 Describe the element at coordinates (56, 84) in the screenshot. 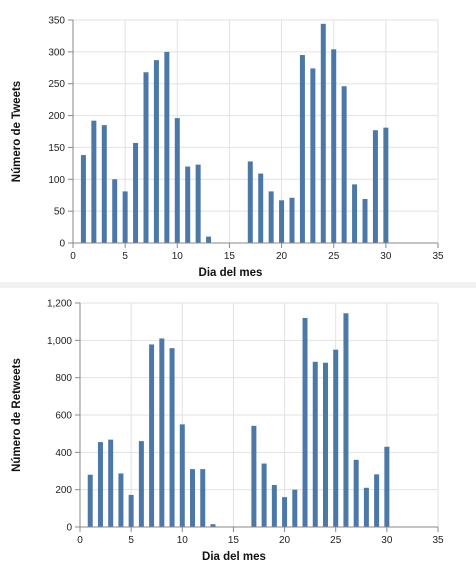

I see `chart-0-y-tick-label: 250` at that location.